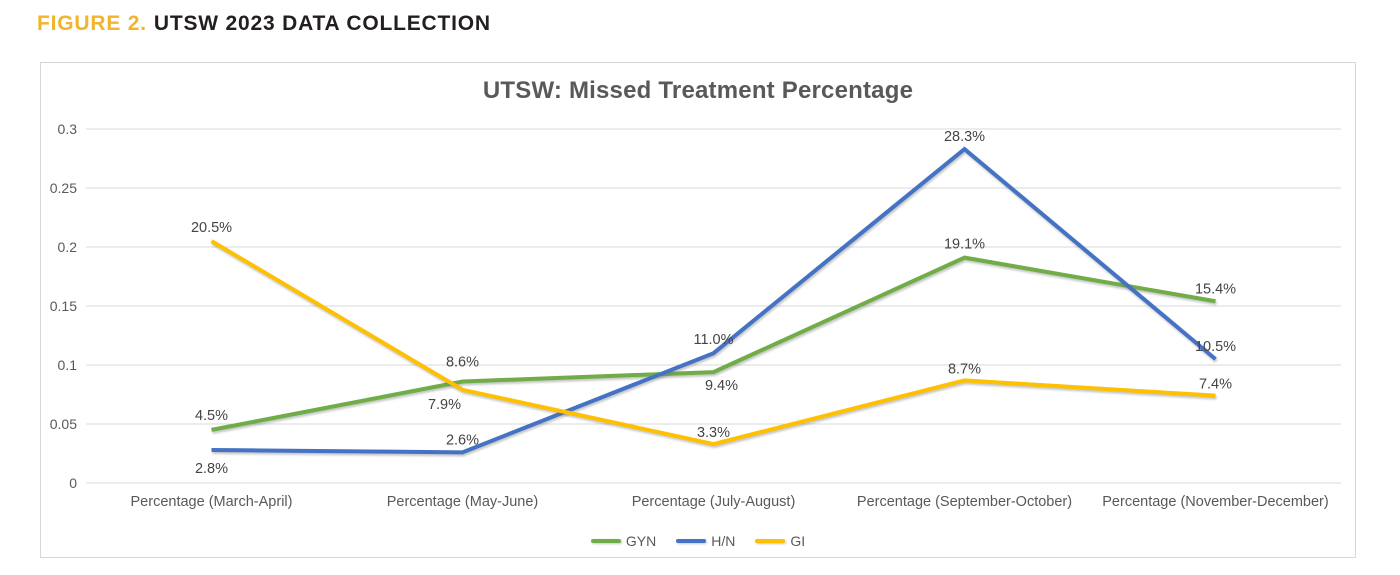 This screenshot has height=575, width=1400. I want to click on figure-title-label: UTSW 2023 DATA COLLECTION, so click(322, 23).